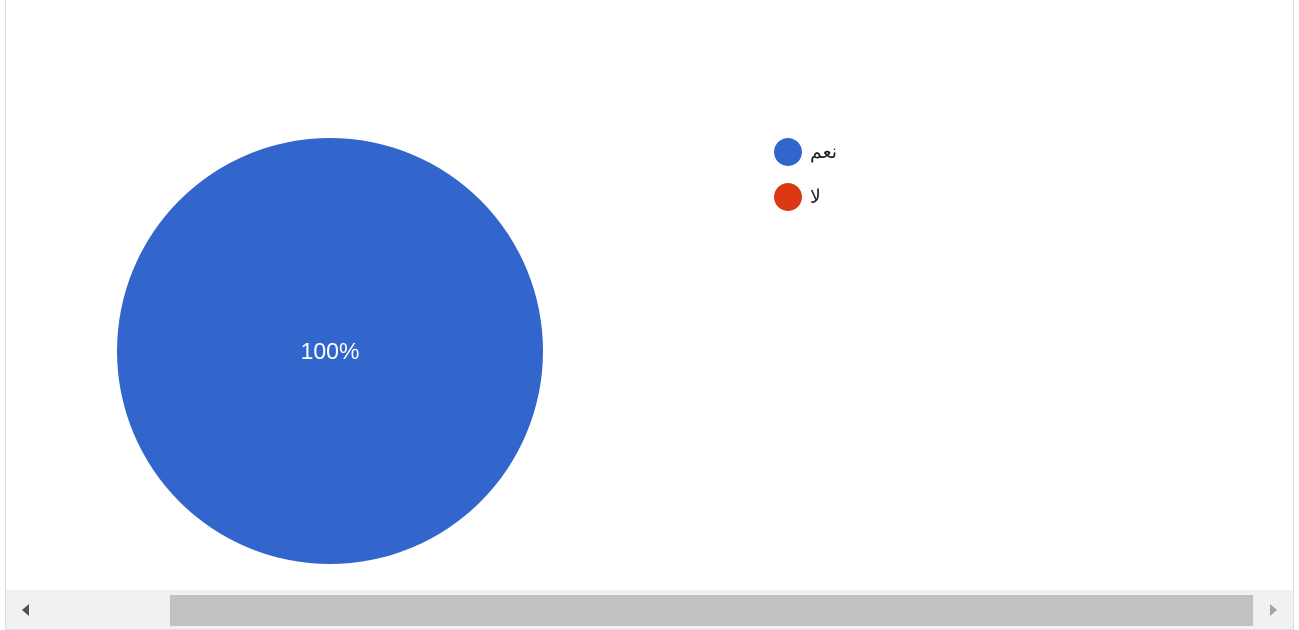  I want to click on legend-swatch-no, so click(788, 197).